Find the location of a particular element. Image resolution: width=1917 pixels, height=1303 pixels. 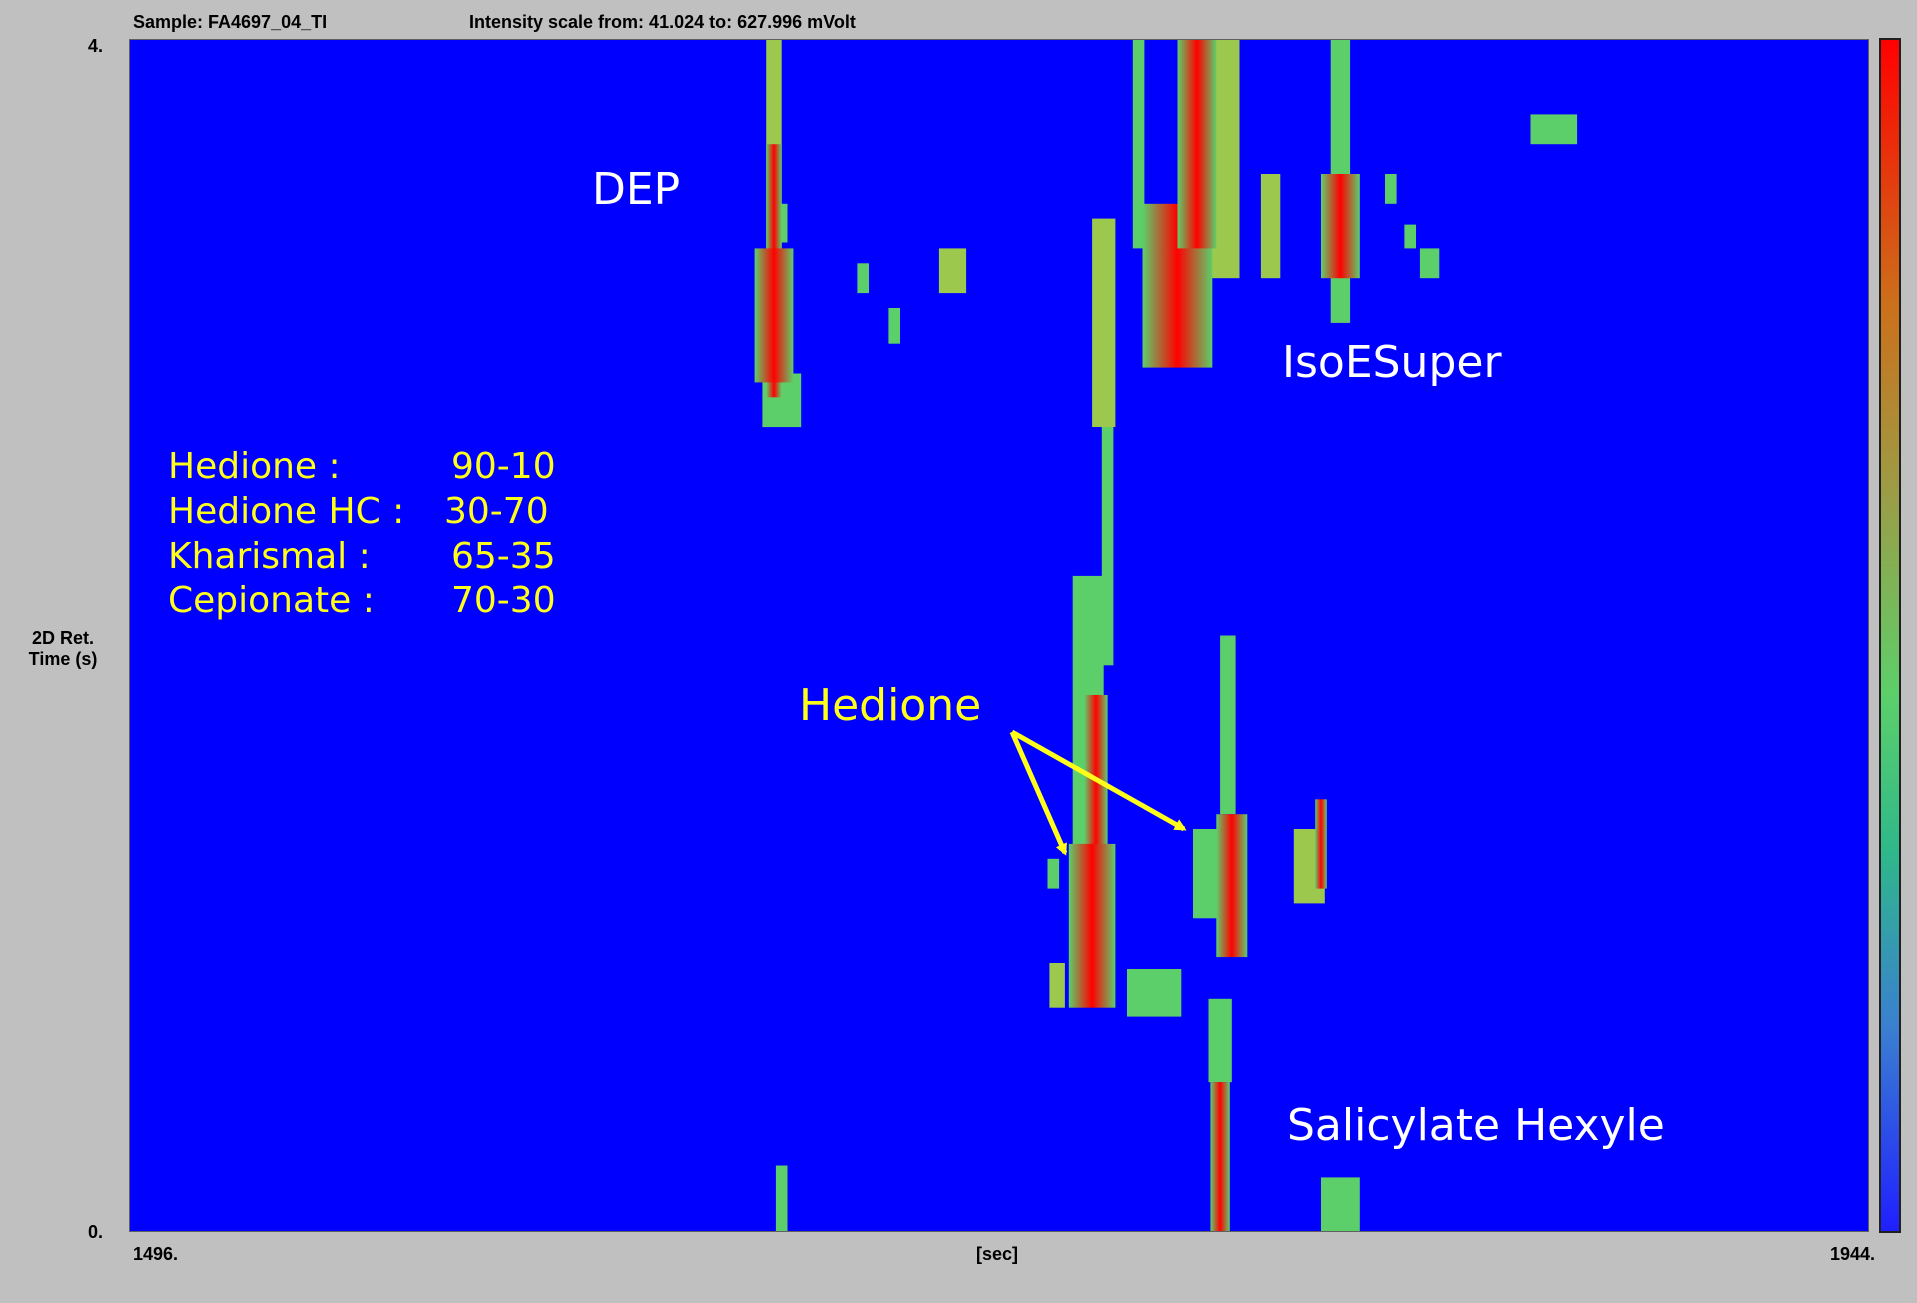

y-axis-label: 2D Ret. Time (s) is located at coordinates (63, 649).